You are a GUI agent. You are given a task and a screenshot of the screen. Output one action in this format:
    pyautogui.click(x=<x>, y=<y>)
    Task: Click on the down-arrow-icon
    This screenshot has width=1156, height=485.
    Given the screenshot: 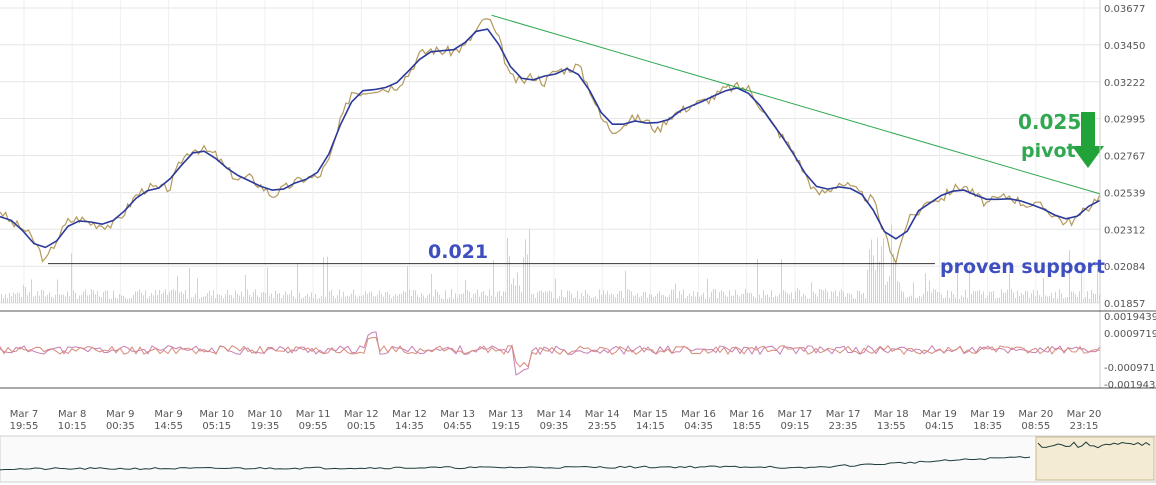 What is the action you would take?
    pyautogui.click(x=1088, y=140)
    